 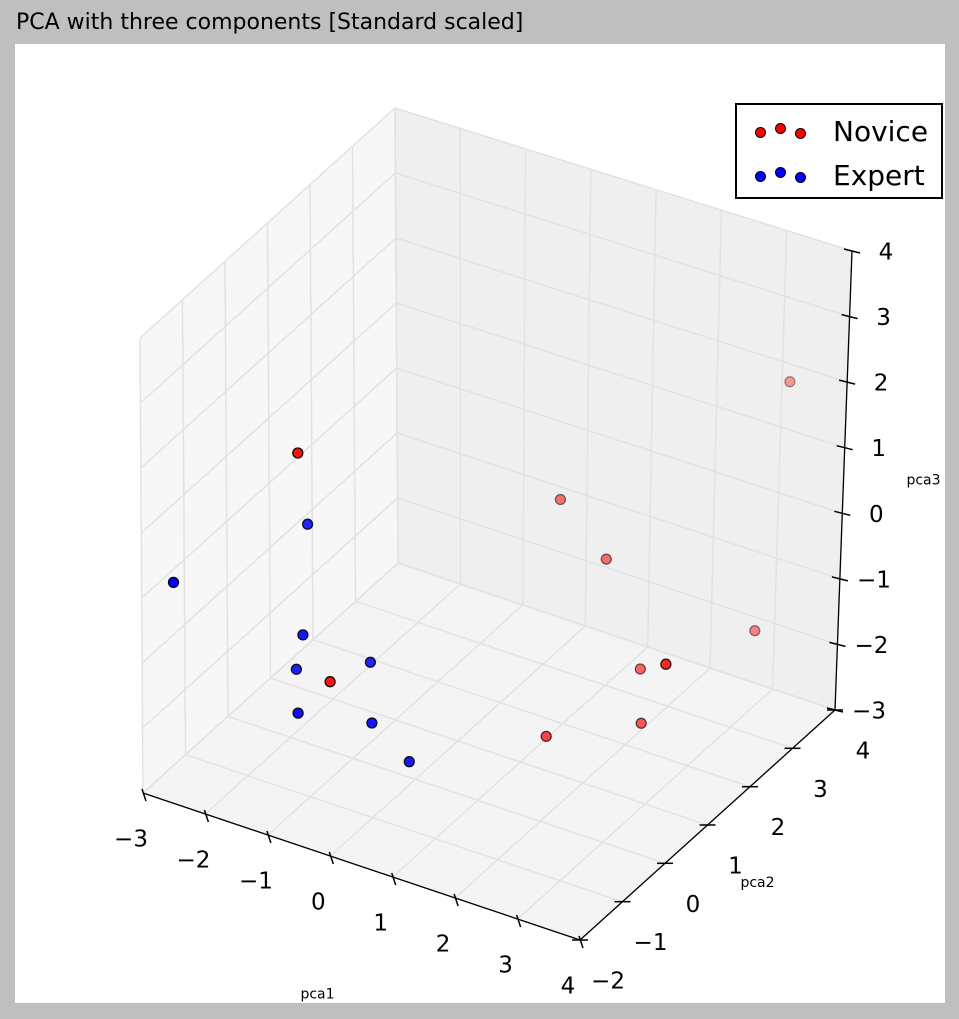 What do you see at coordinates (874, 580) in the screenshot?
I see `z-tick-label: −1` at bounding box center [874, 580].